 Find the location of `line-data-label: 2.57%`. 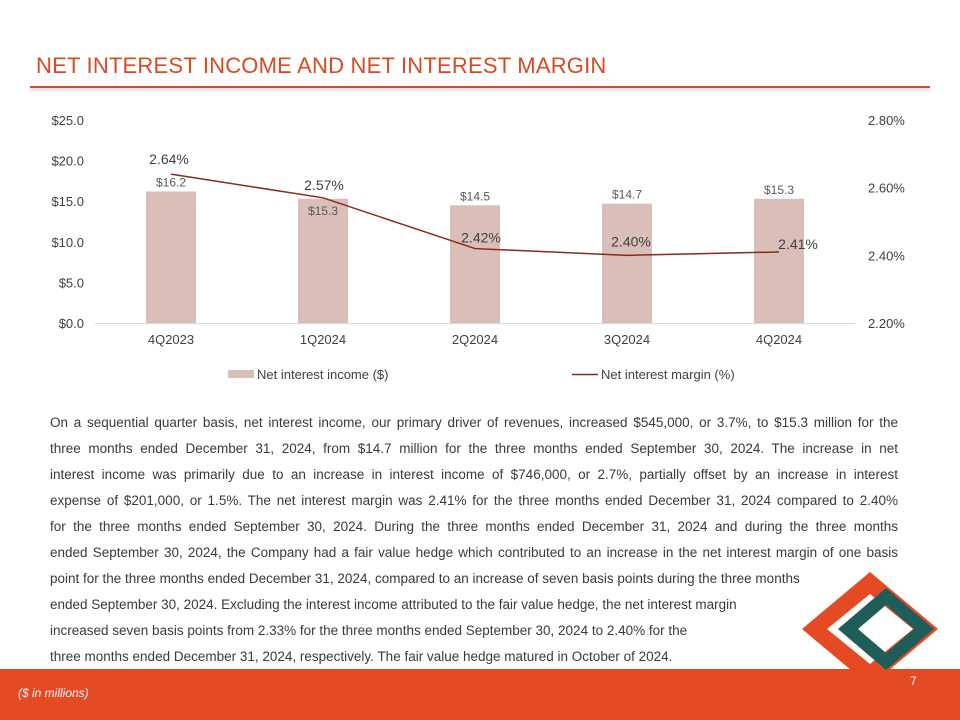

line-data-label: 2.57% is located at coordinates (324, 185).